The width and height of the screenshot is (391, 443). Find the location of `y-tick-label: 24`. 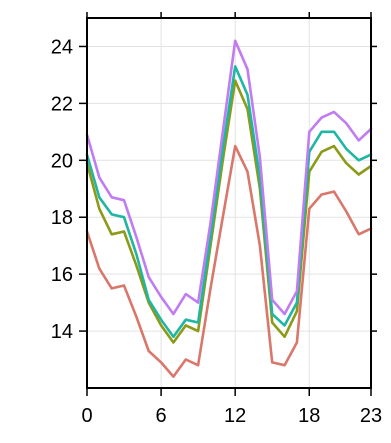

y-tick-label: 24 is located at coordinates (62, 47).